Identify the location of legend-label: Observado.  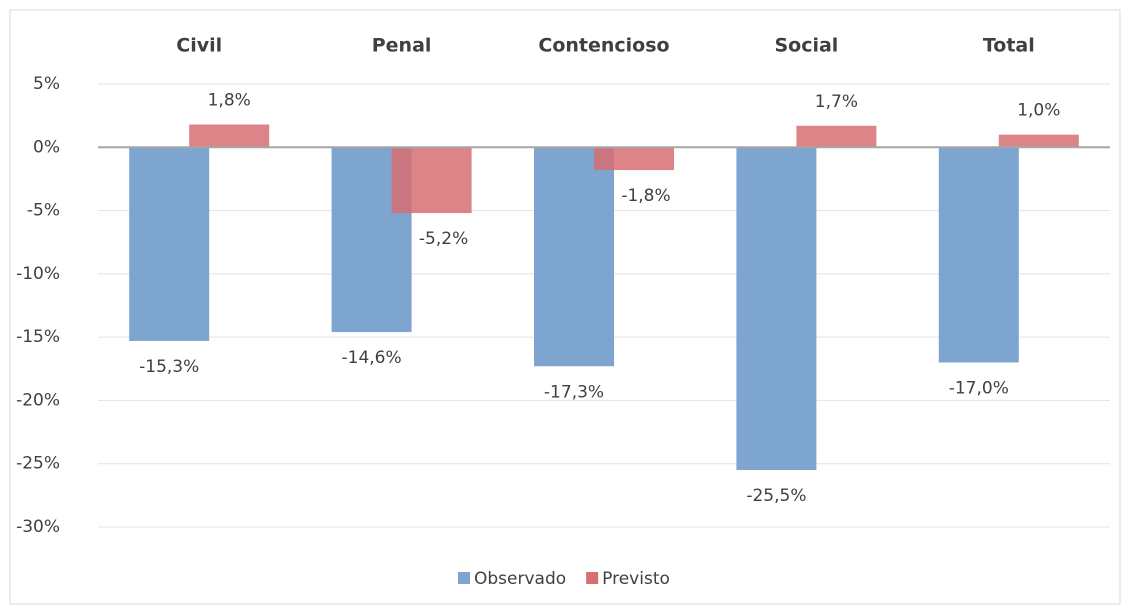
(520, 579).